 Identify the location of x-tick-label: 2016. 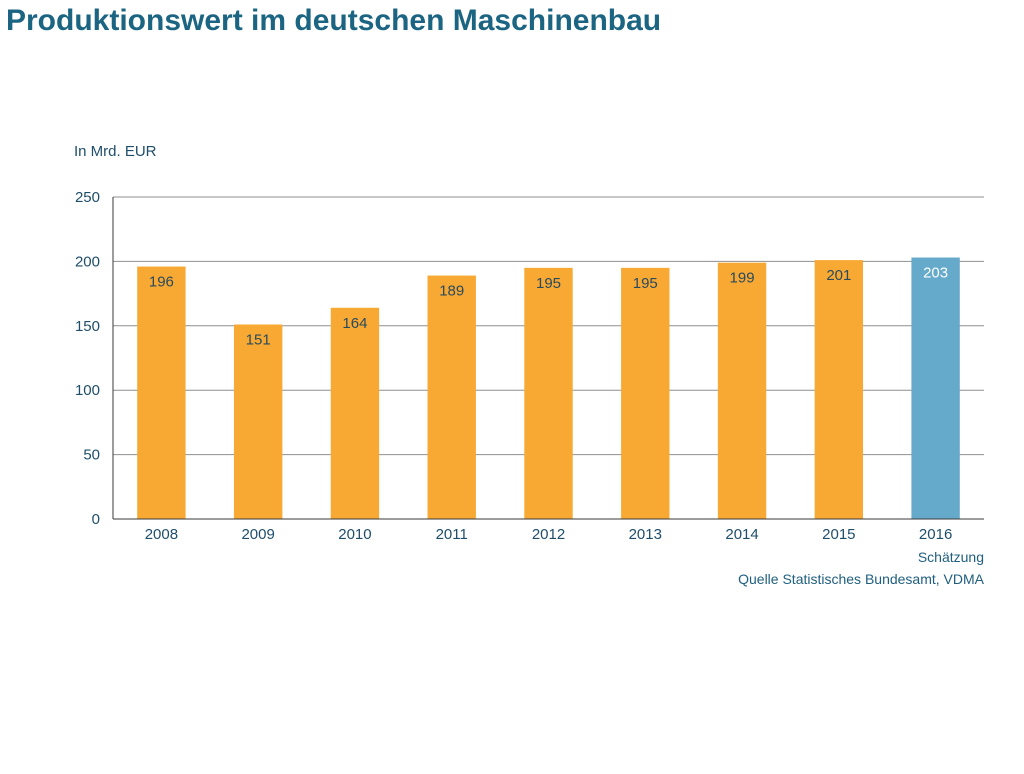
(935, 534).